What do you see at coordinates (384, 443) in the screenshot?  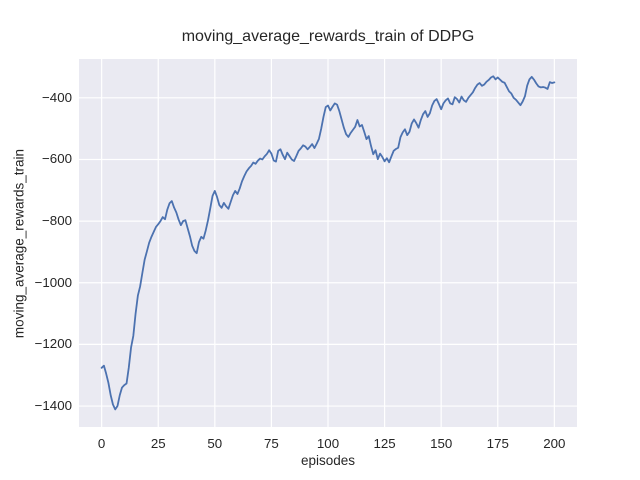 I see `x-tick-label: 125` at bounding box center [384, 443].